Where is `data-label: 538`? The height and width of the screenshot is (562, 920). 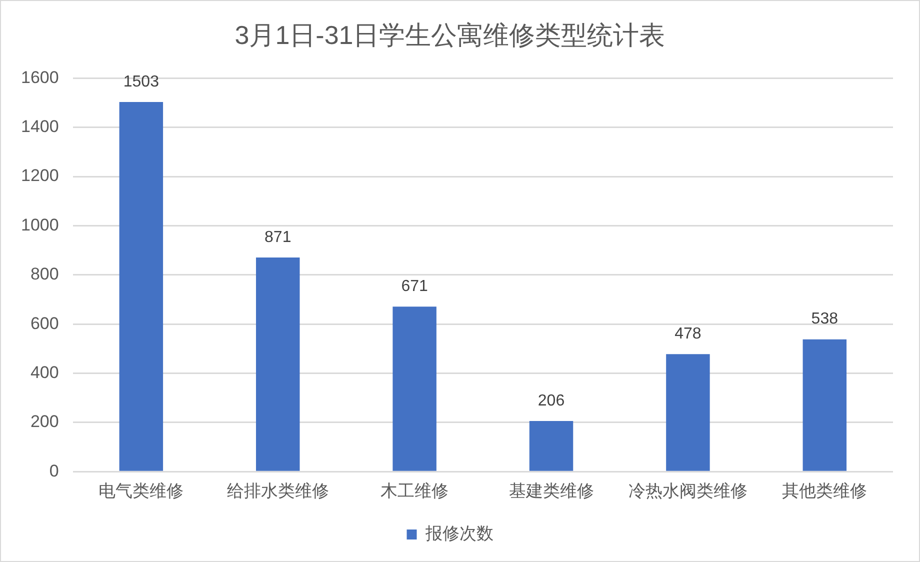 data-label: 538 is located at coordinates (824, 319).